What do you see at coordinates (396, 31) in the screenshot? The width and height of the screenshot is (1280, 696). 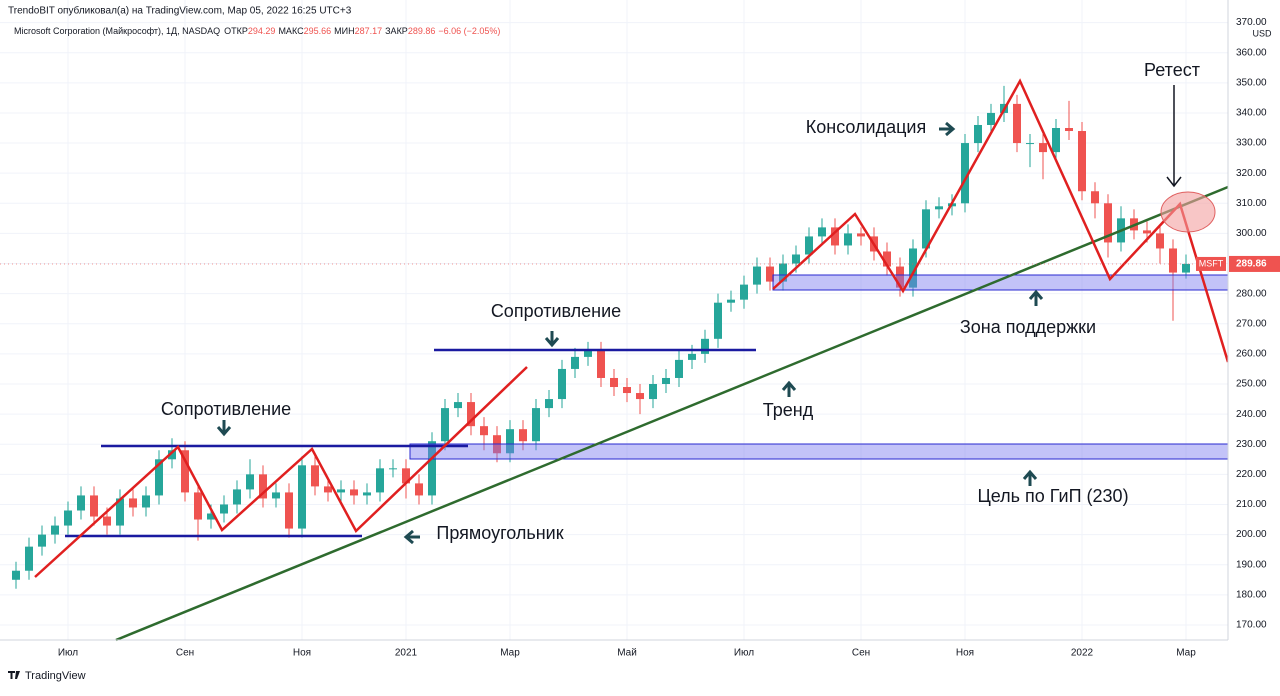 I see `ohlc-label: ЗАКР` at bounding box center [396, 31].